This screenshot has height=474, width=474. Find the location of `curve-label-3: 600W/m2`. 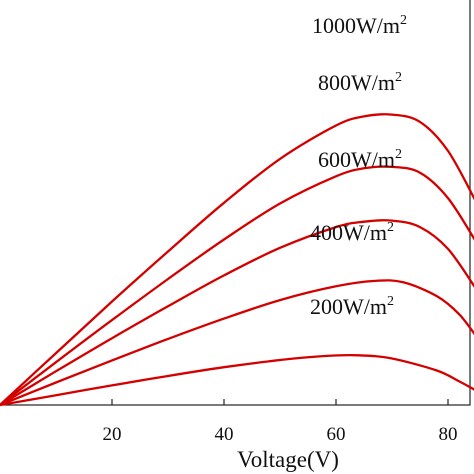

curve-label-3: 600W/m2 is located at coordinates (360, 159).